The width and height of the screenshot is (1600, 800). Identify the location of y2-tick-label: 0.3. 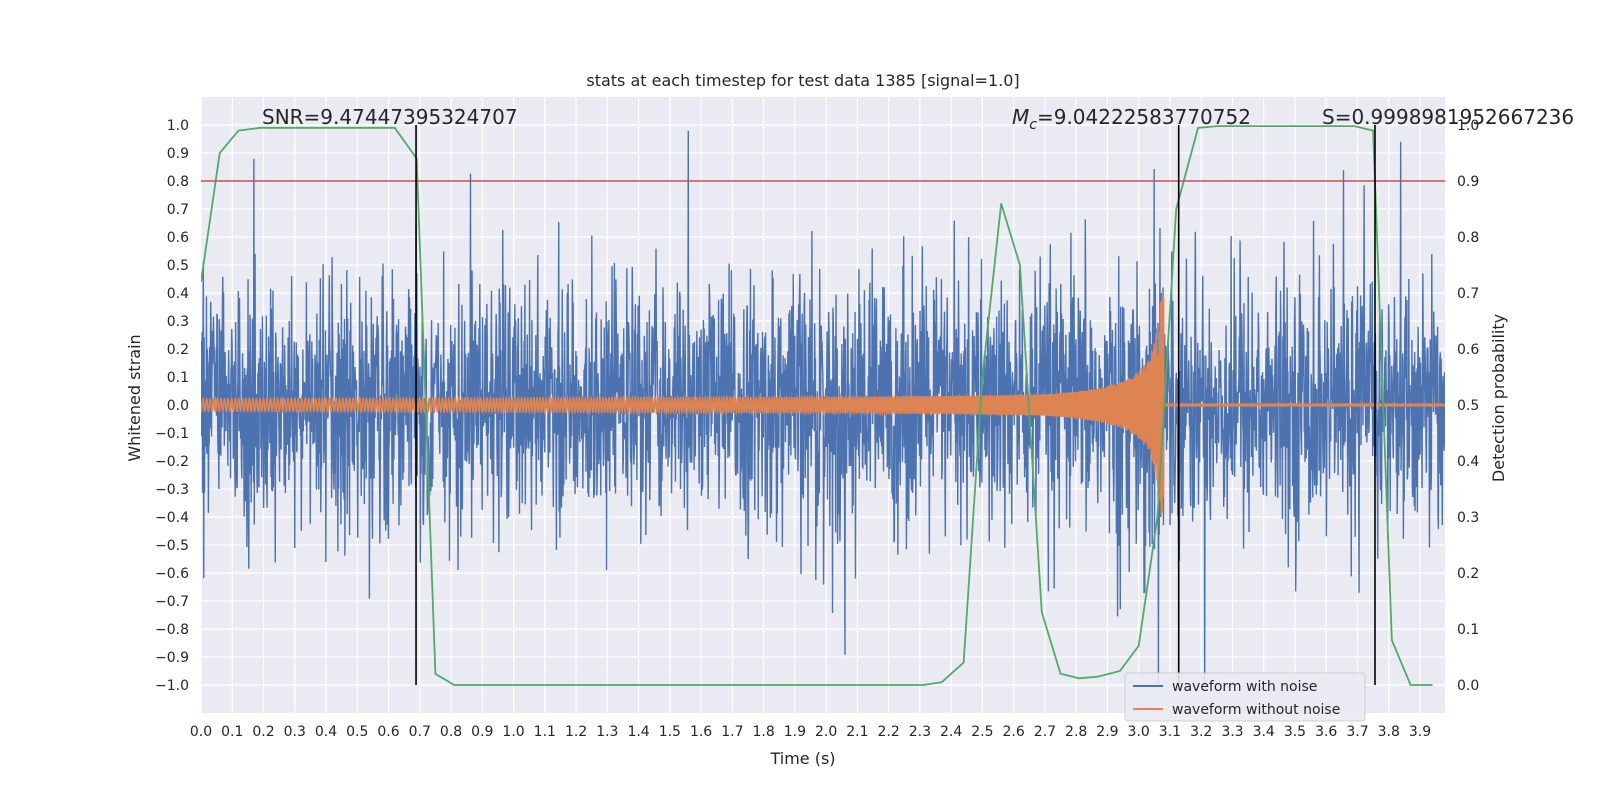
(1468, 518).